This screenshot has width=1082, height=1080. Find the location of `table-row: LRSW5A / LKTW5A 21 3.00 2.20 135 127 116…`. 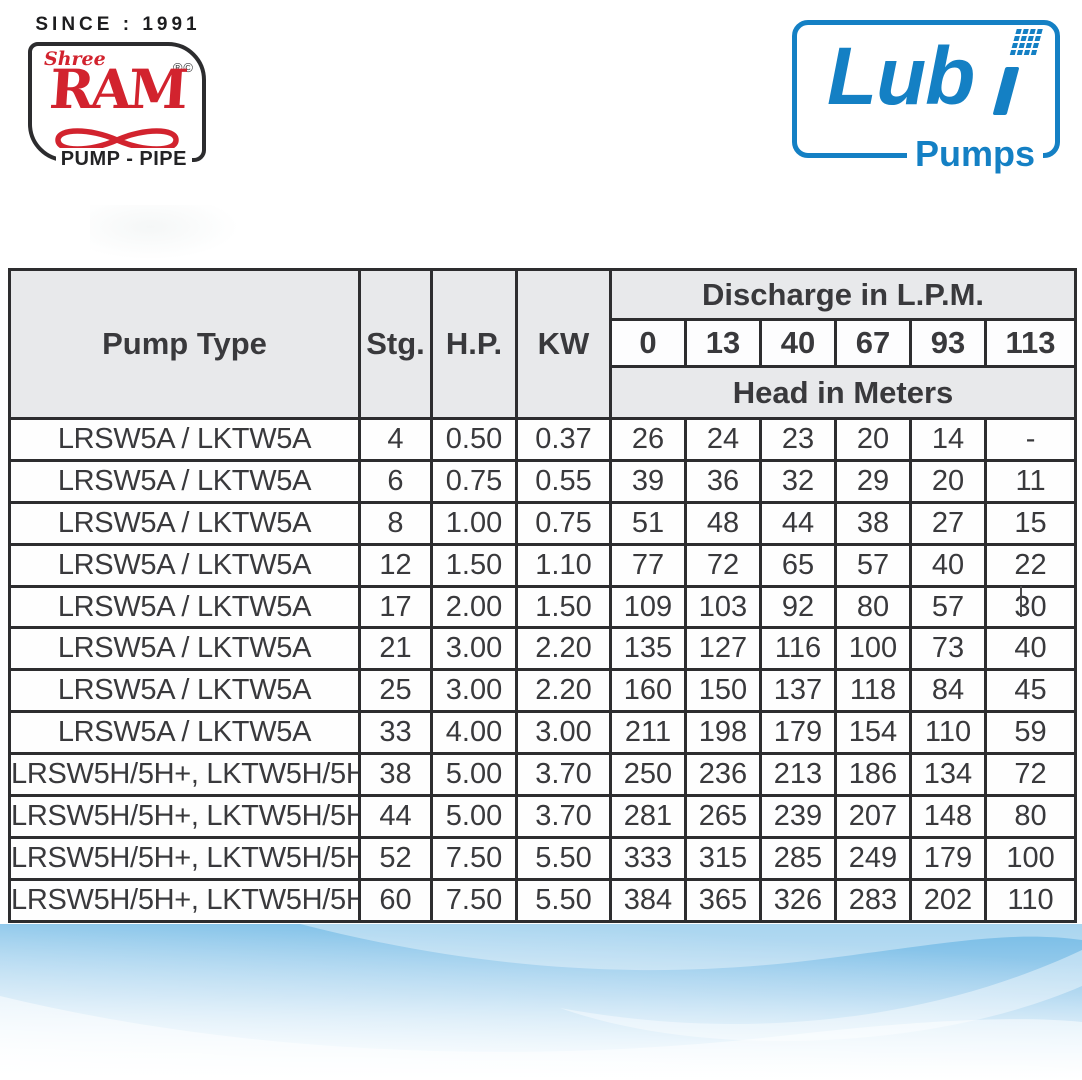

table-row: LRSW5A / LKTW5A 21 3.00 2.20 135 127 116… is located at coordinates (543, 649).